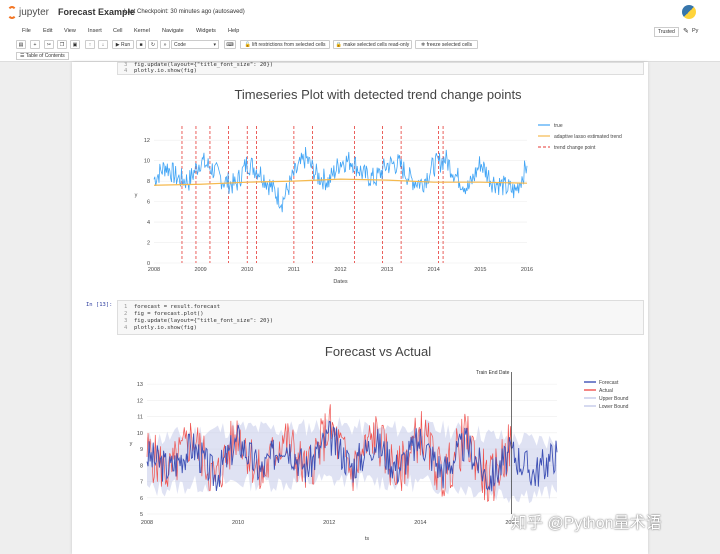 This screenshot has height=554, width=720. Describe the element at coordinates (70, 31) in the screenshot. I see `menu-view: View` at that location.